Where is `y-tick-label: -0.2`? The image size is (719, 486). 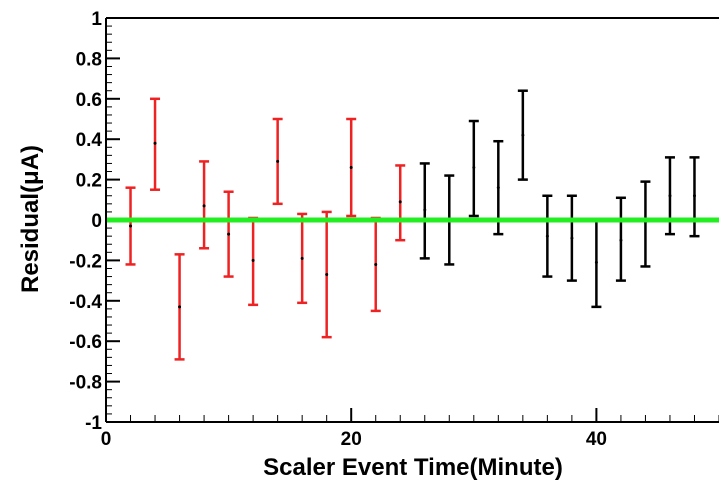
y-tick-label: -0.2 is located at coordinates (85, 261).